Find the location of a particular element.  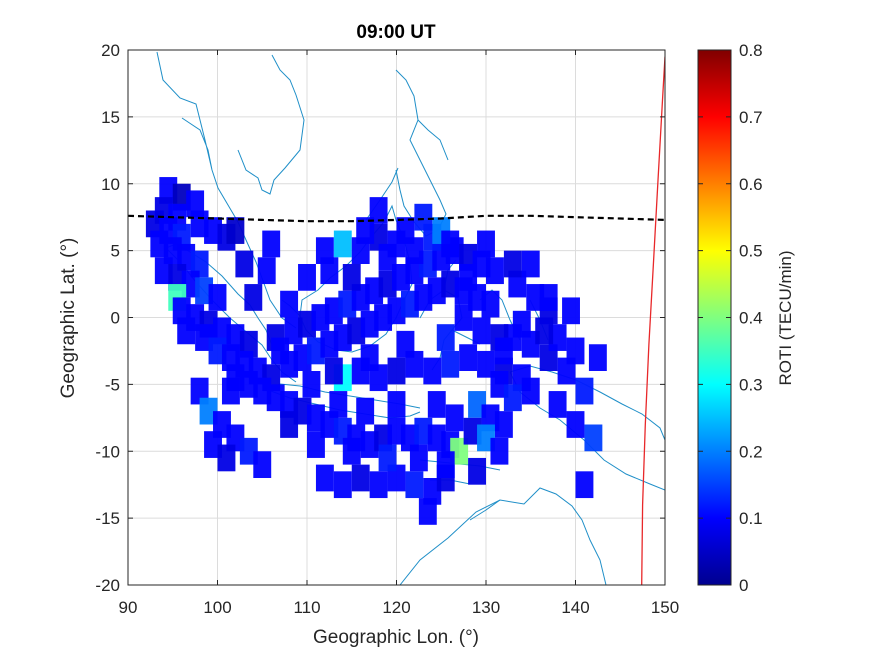

colorbar-tick-label: 0.3 is located at coordinates (751, 384).